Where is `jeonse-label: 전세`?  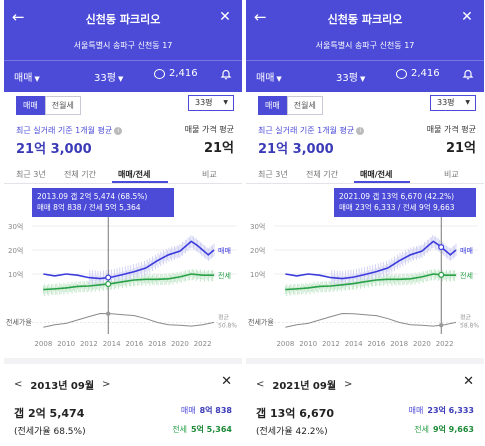 jeonse-label: 전세 is located at coordinates (179, 429).